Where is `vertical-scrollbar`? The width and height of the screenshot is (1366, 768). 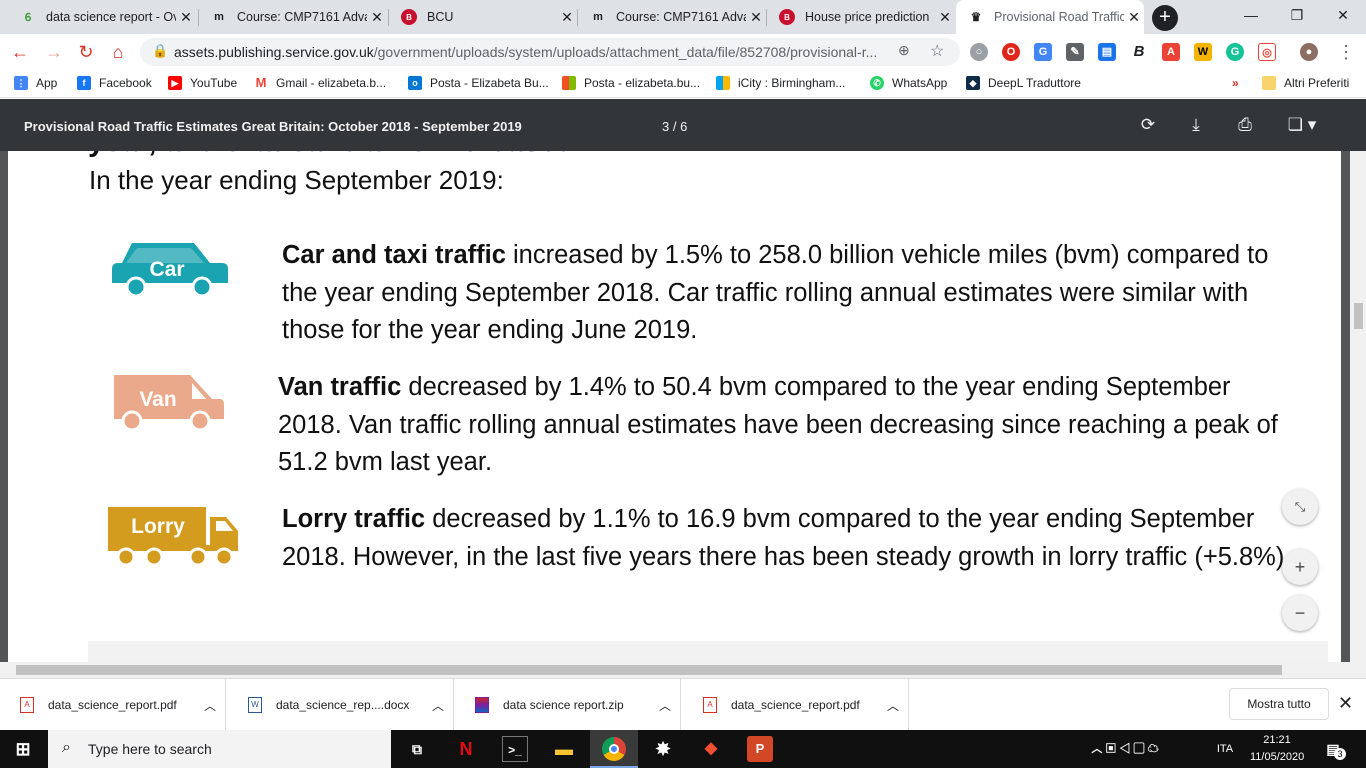 vertical-scrollbar is located at coordinates (1358, 406).